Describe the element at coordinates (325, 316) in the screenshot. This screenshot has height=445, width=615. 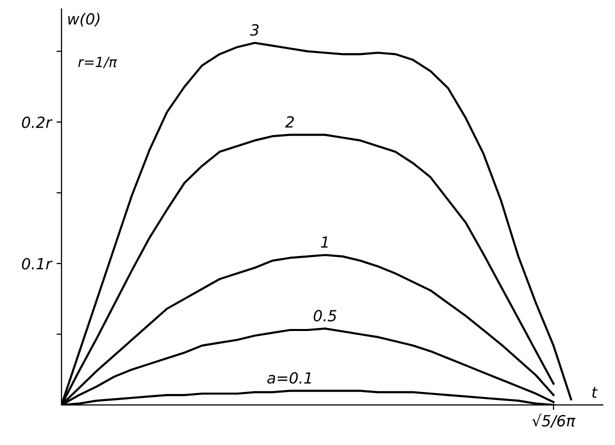
I see `series-label: 0.5` at that location.